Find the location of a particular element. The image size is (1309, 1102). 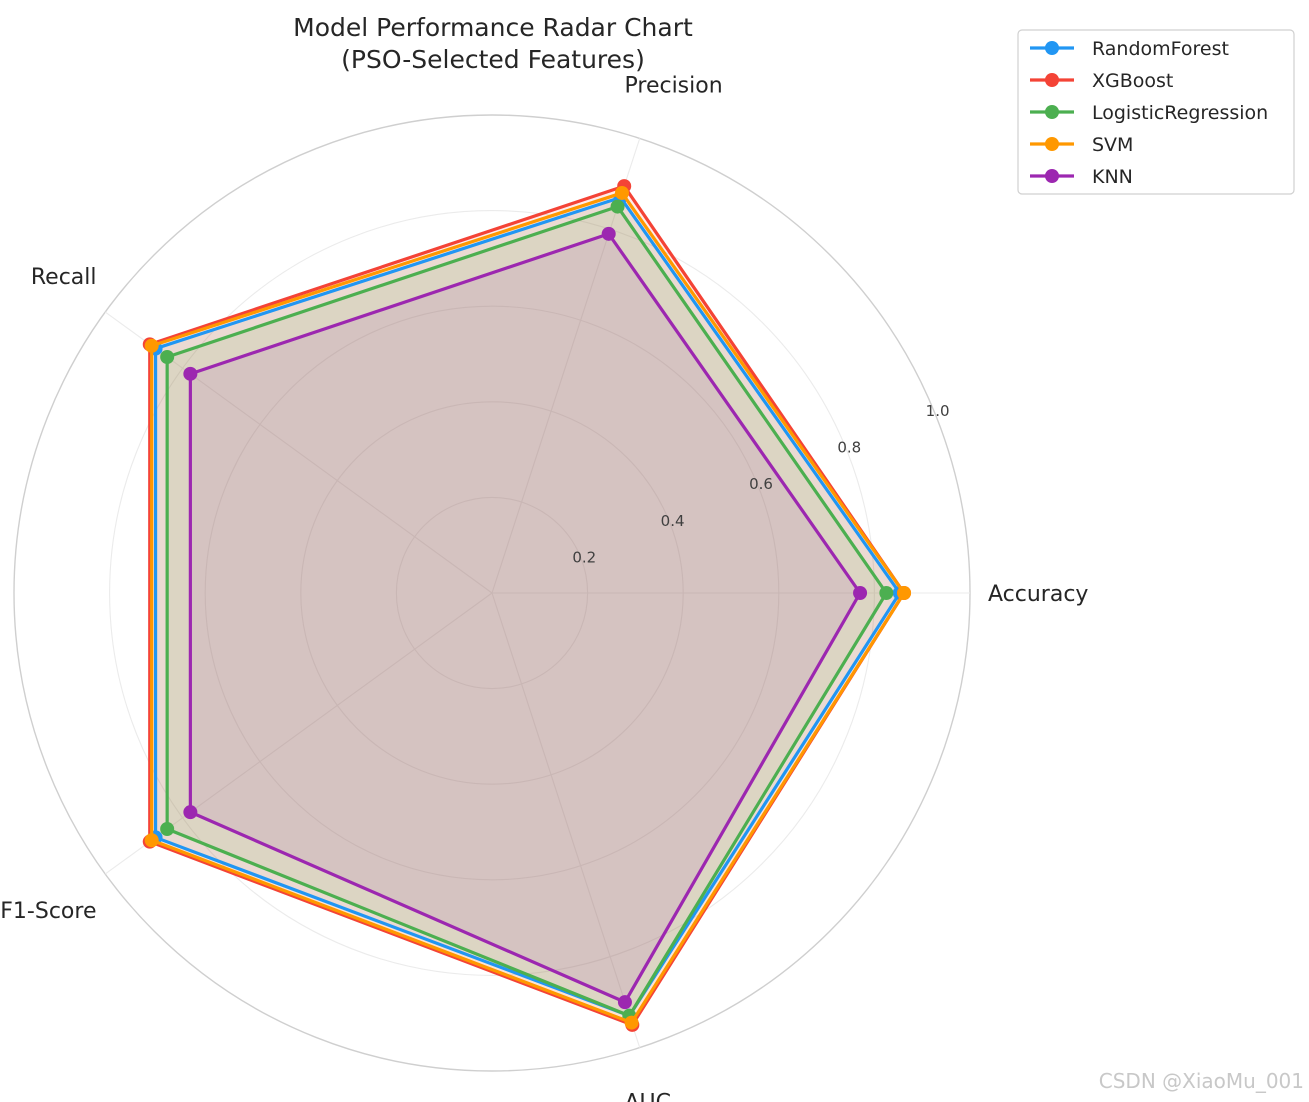

axis-label-accuracy: Accuracy is located at coordinates (1038, 594).